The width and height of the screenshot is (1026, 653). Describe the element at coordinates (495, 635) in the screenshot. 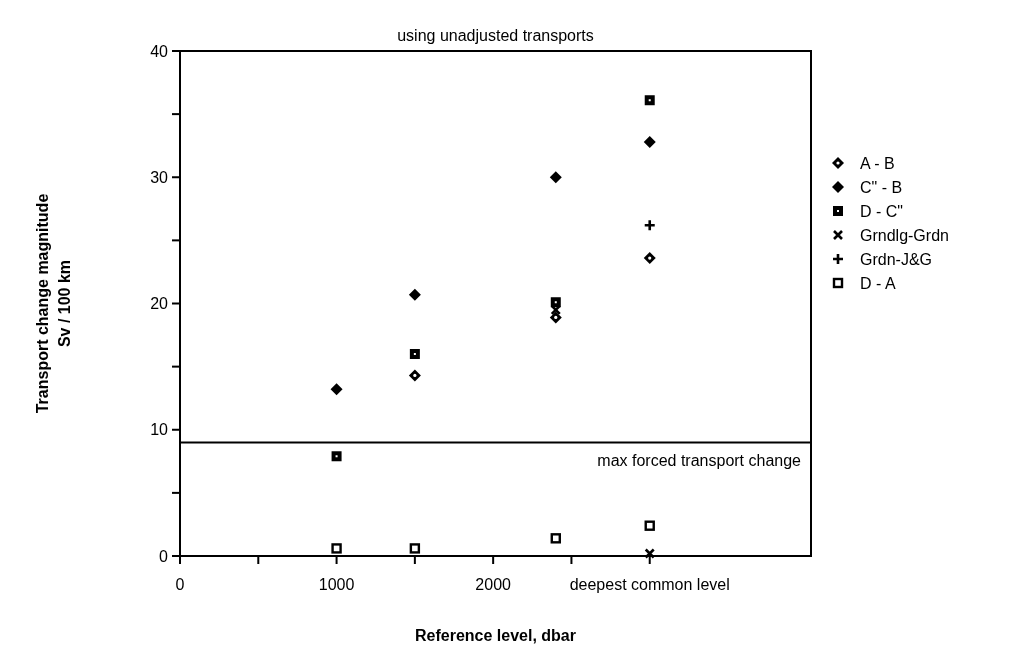

I see `x-axis-title: Reference level, dbar` at that location.